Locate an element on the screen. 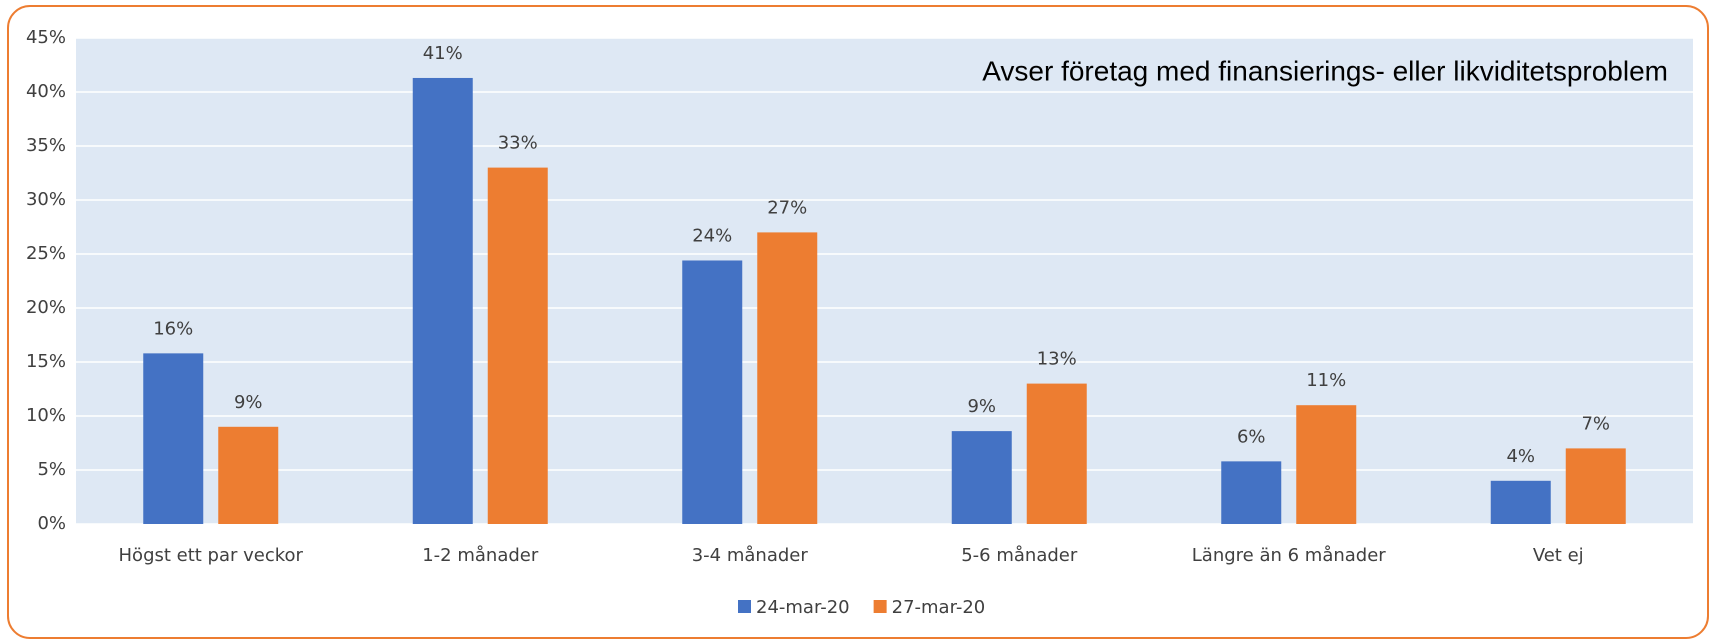 Image resolution: width=1713 pixels, height=643 pixels. data-label: 4% is located at coordinates (1520, 456).